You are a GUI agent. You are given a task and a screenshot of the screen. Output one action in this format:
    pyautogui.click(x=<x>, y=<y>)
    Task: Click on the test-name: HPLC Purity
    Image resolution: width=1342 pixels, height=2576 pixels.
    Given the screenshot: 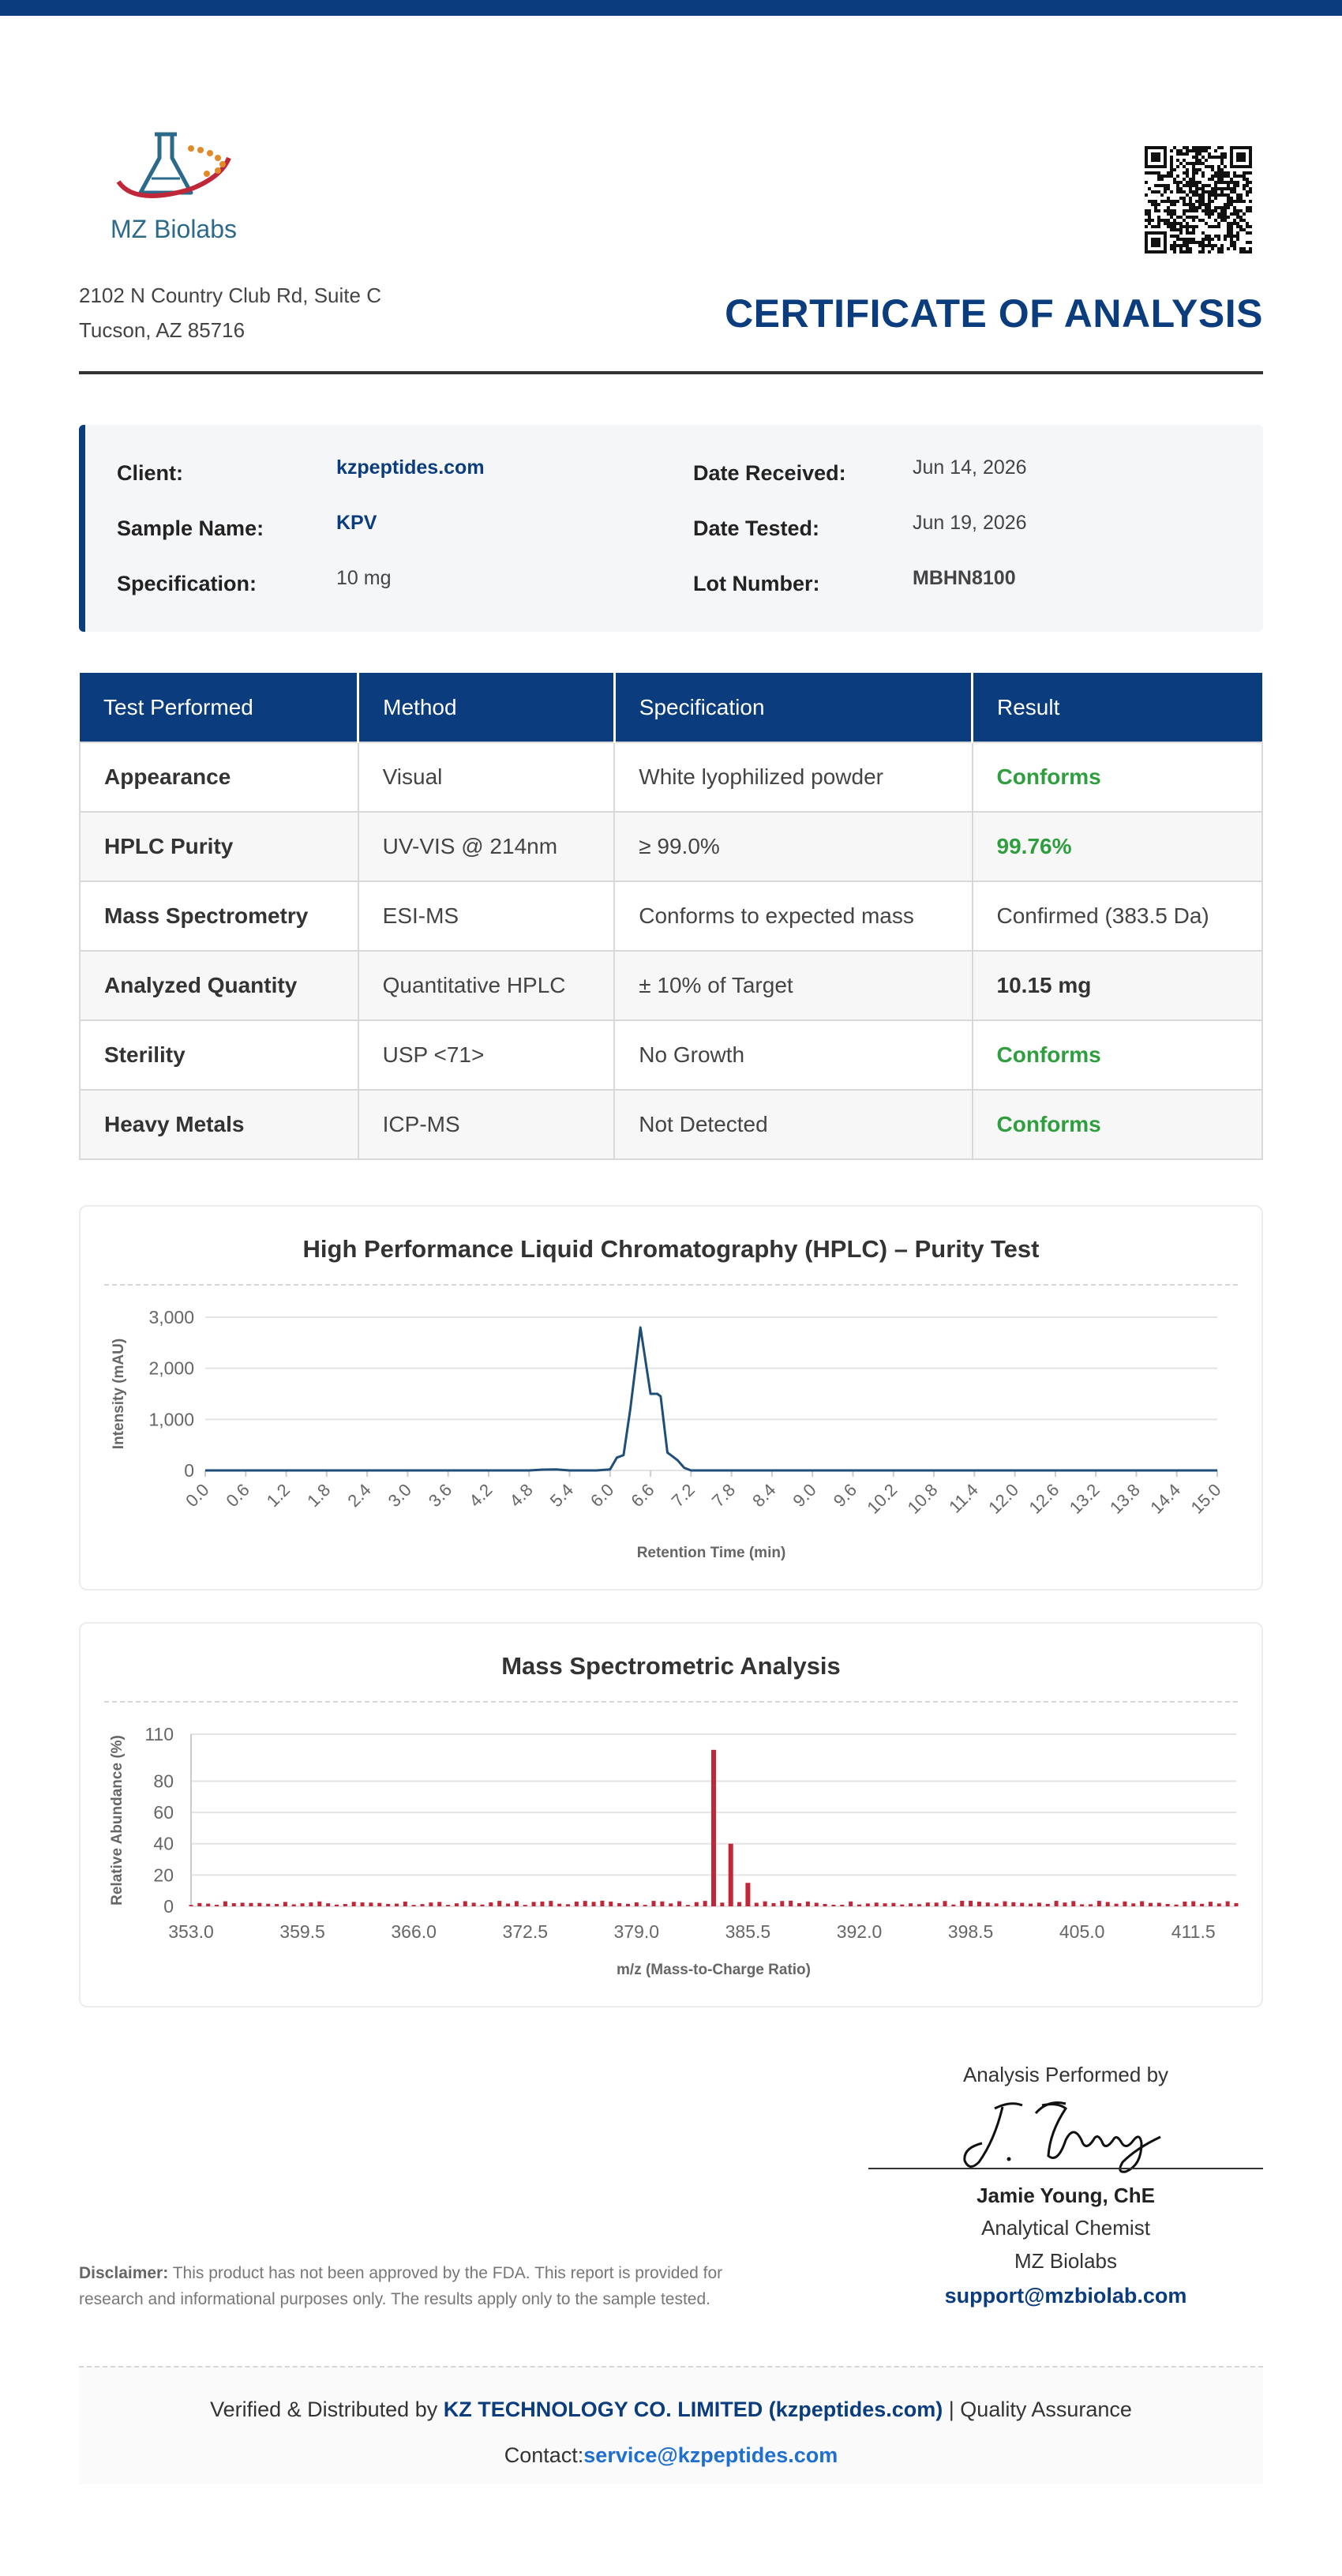 What is the action you would take?
    pyautogui.click(x=219, y=846)
    